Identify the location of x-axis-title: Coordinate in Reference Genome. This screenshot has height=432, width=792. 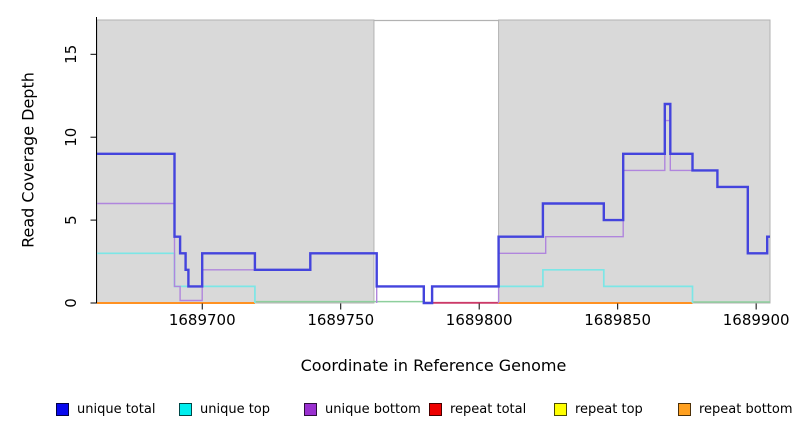
(433, 365).